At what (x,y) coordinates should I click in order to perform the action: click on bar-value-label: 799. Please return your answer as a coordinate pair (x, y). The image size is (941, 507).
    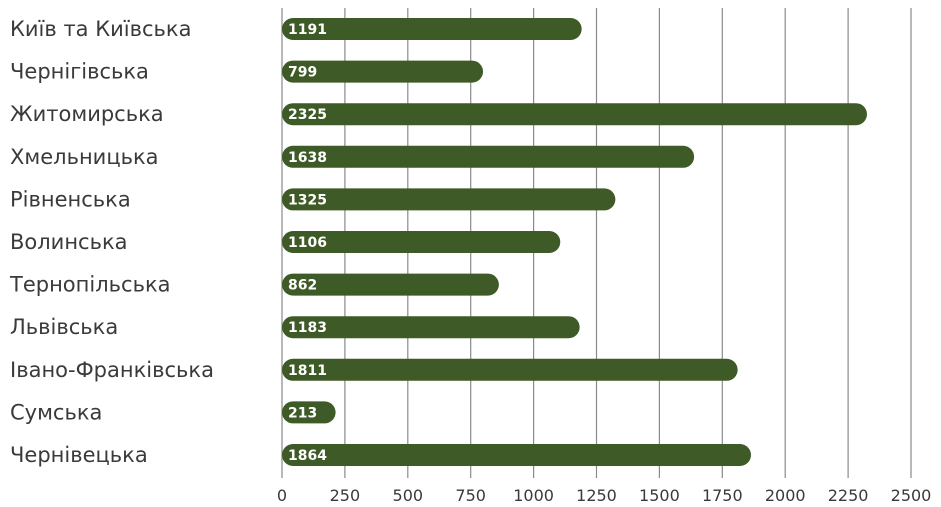
    Looking at the image, I should click on (302, 73).